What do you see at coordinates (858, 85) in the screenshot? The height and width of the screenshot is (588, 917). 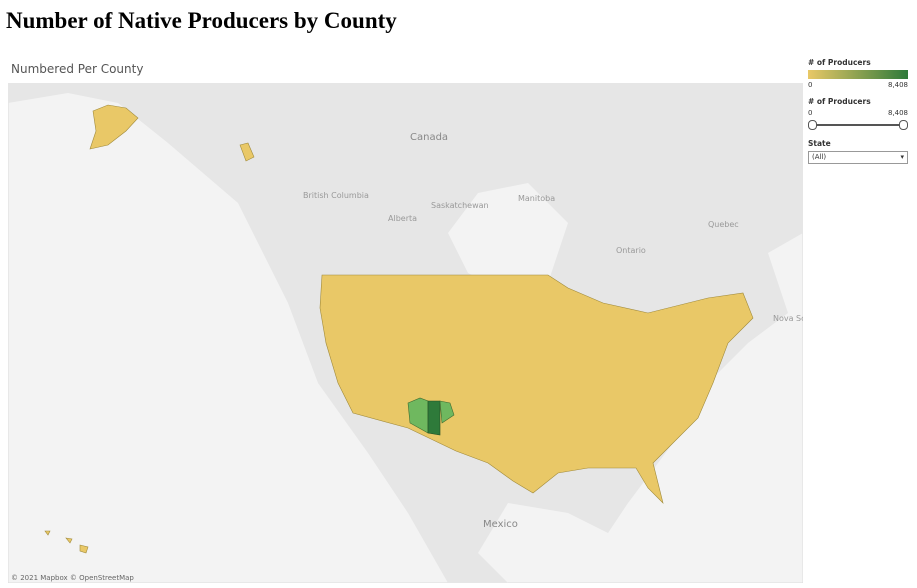 I see `legend-range: 0 8,408` at bounding box center [858, 85].